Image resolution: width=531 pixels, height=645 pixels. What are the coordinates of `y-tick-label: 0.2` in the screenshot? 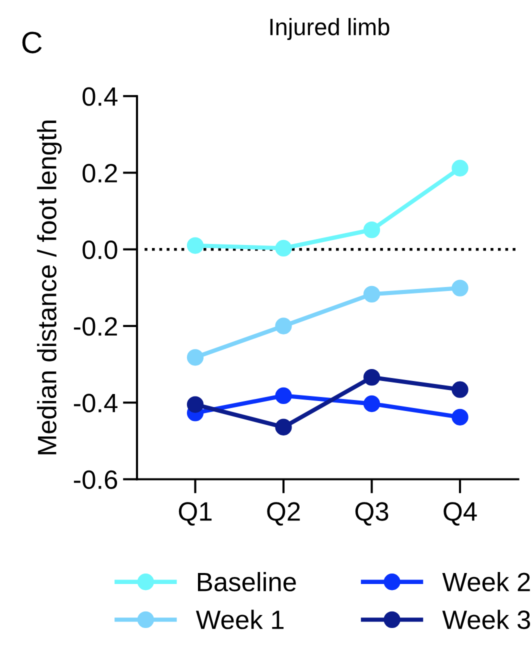 It's located at (99, 173).